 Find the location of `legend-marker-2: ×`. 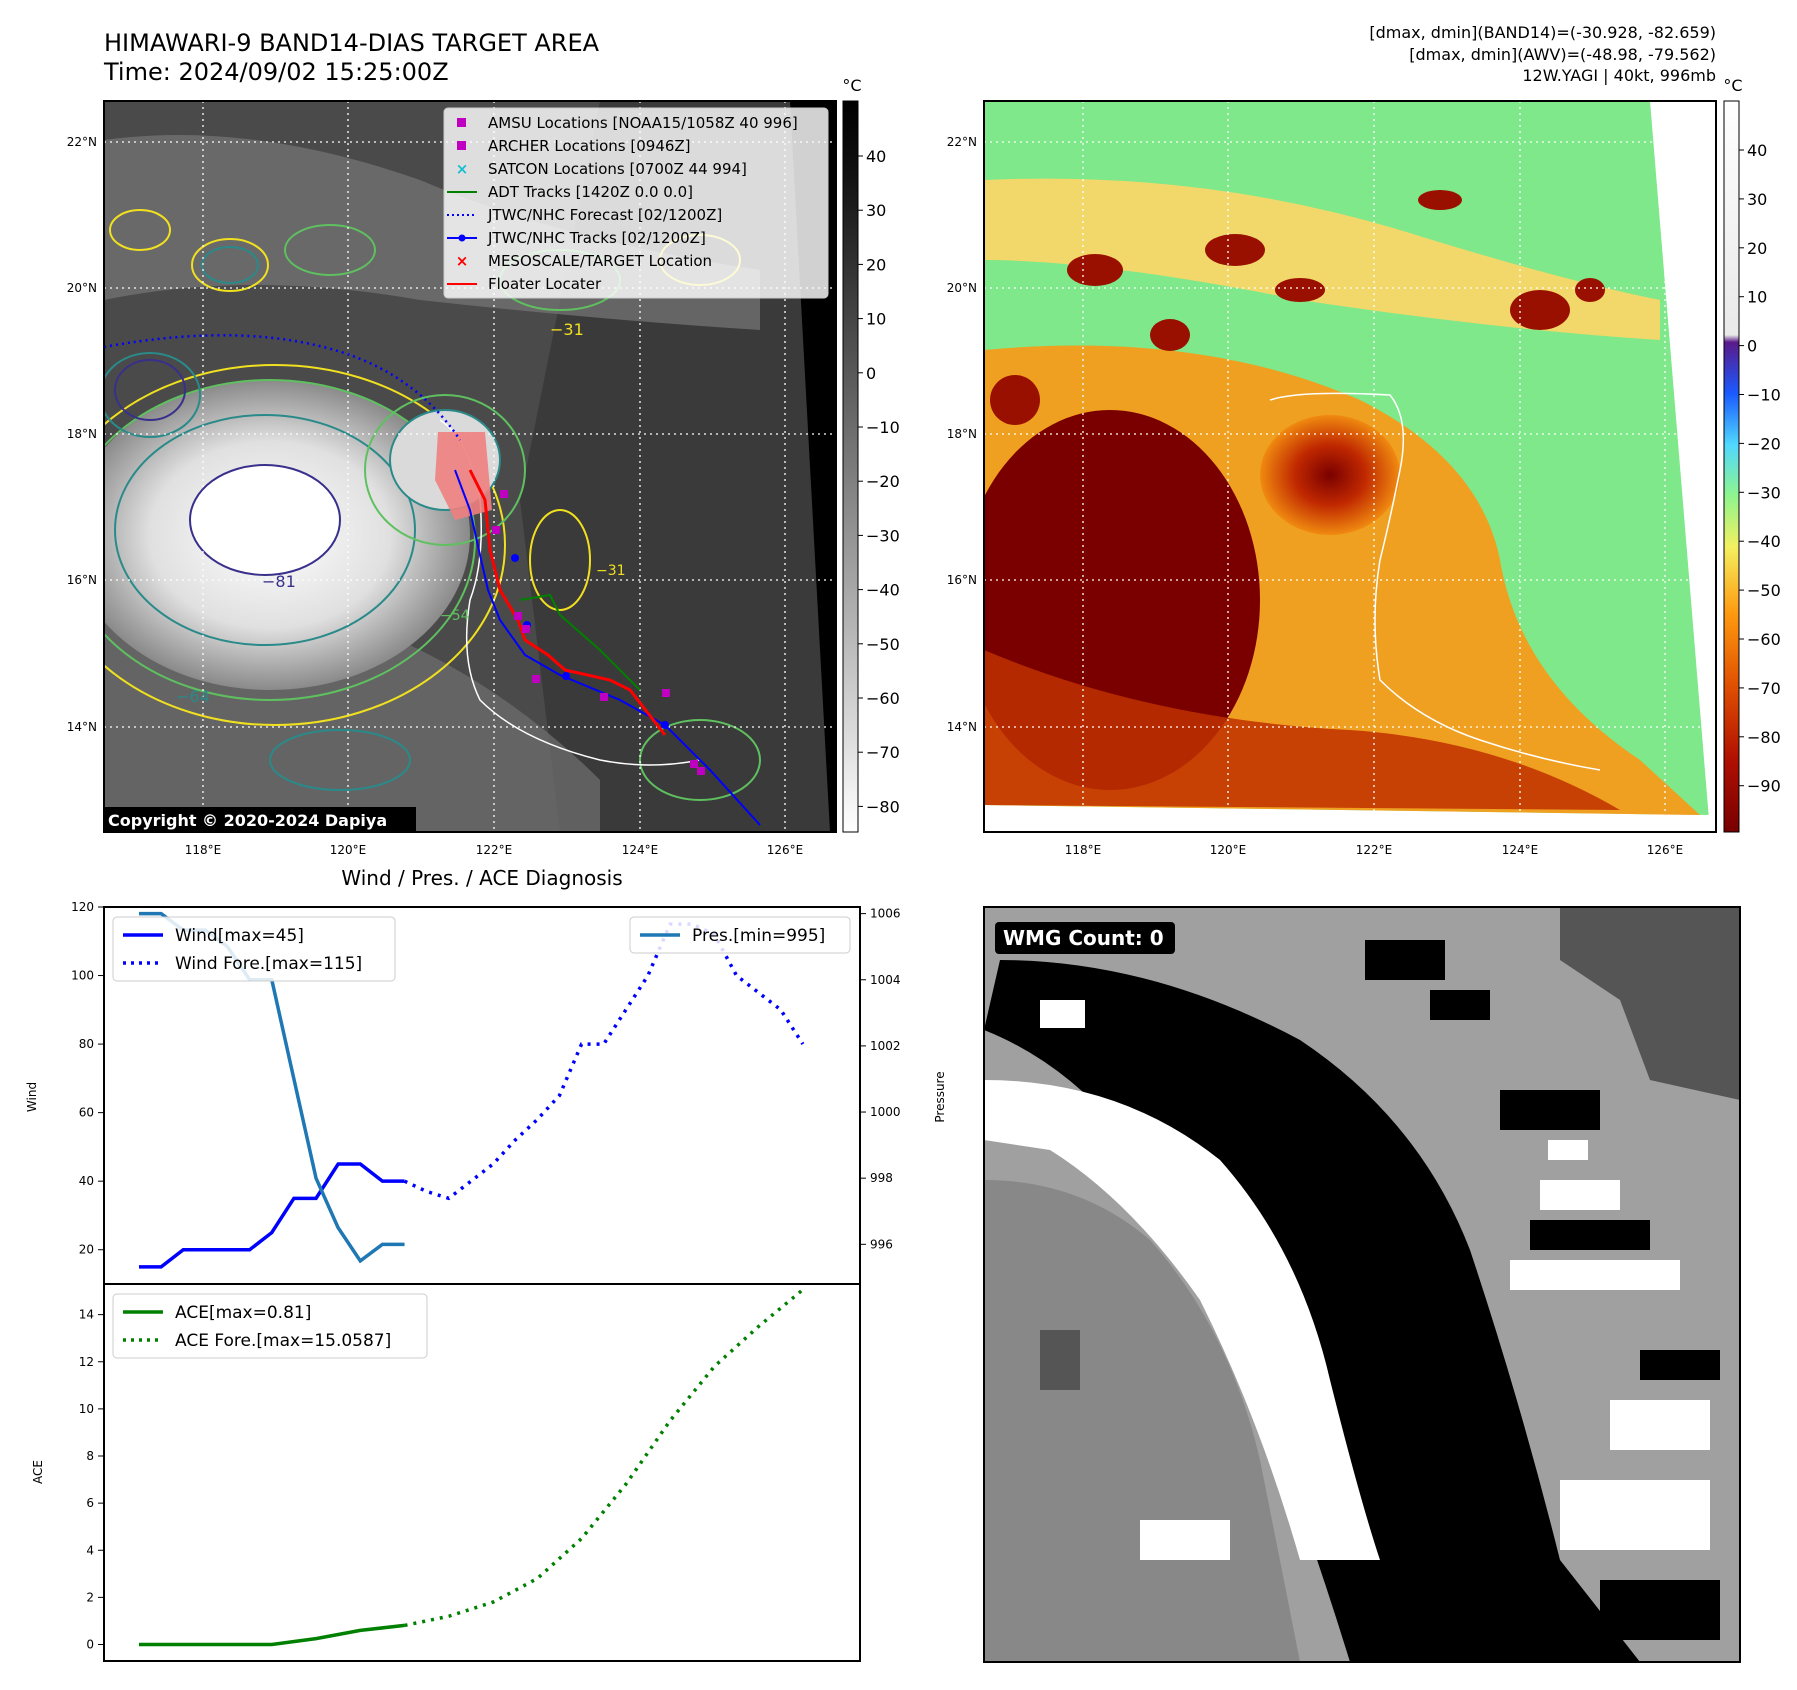

legend-marker-2: × is located at coordinates (462, 169).